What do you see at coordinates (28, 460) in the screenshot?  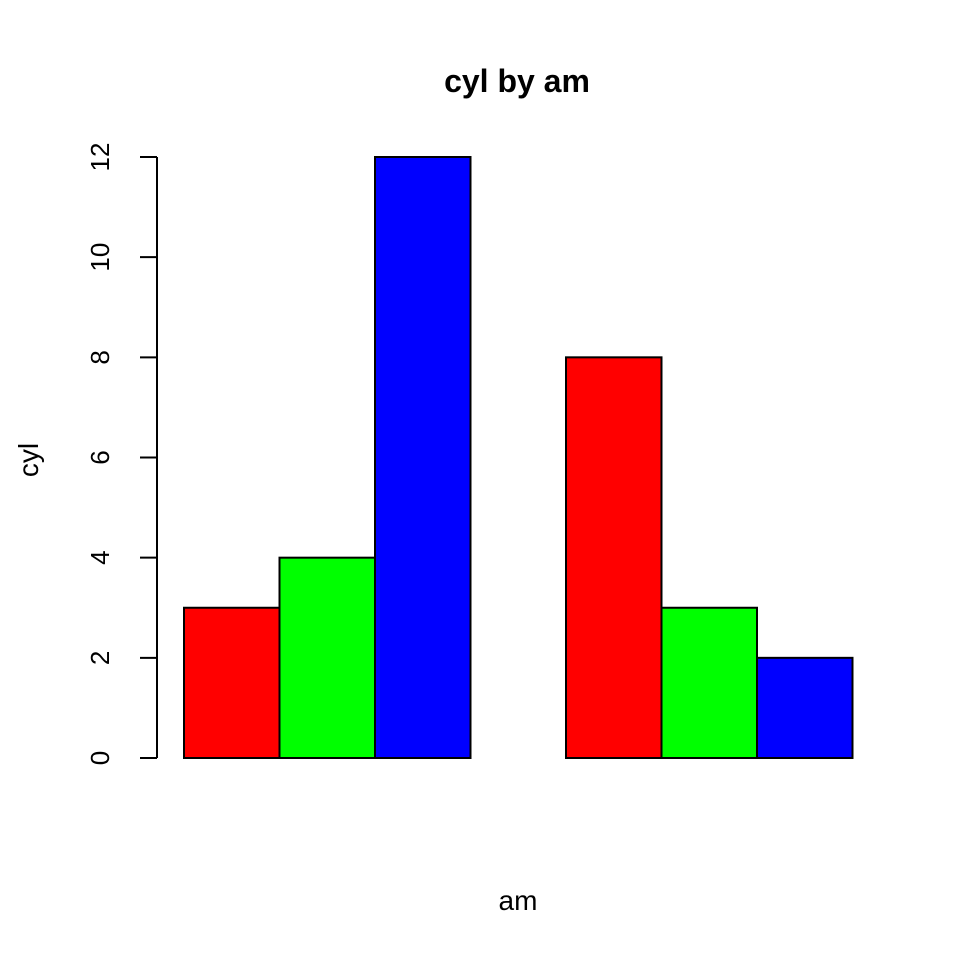 I see `y-axis-label: cyl` at bounding box center [28, 460].